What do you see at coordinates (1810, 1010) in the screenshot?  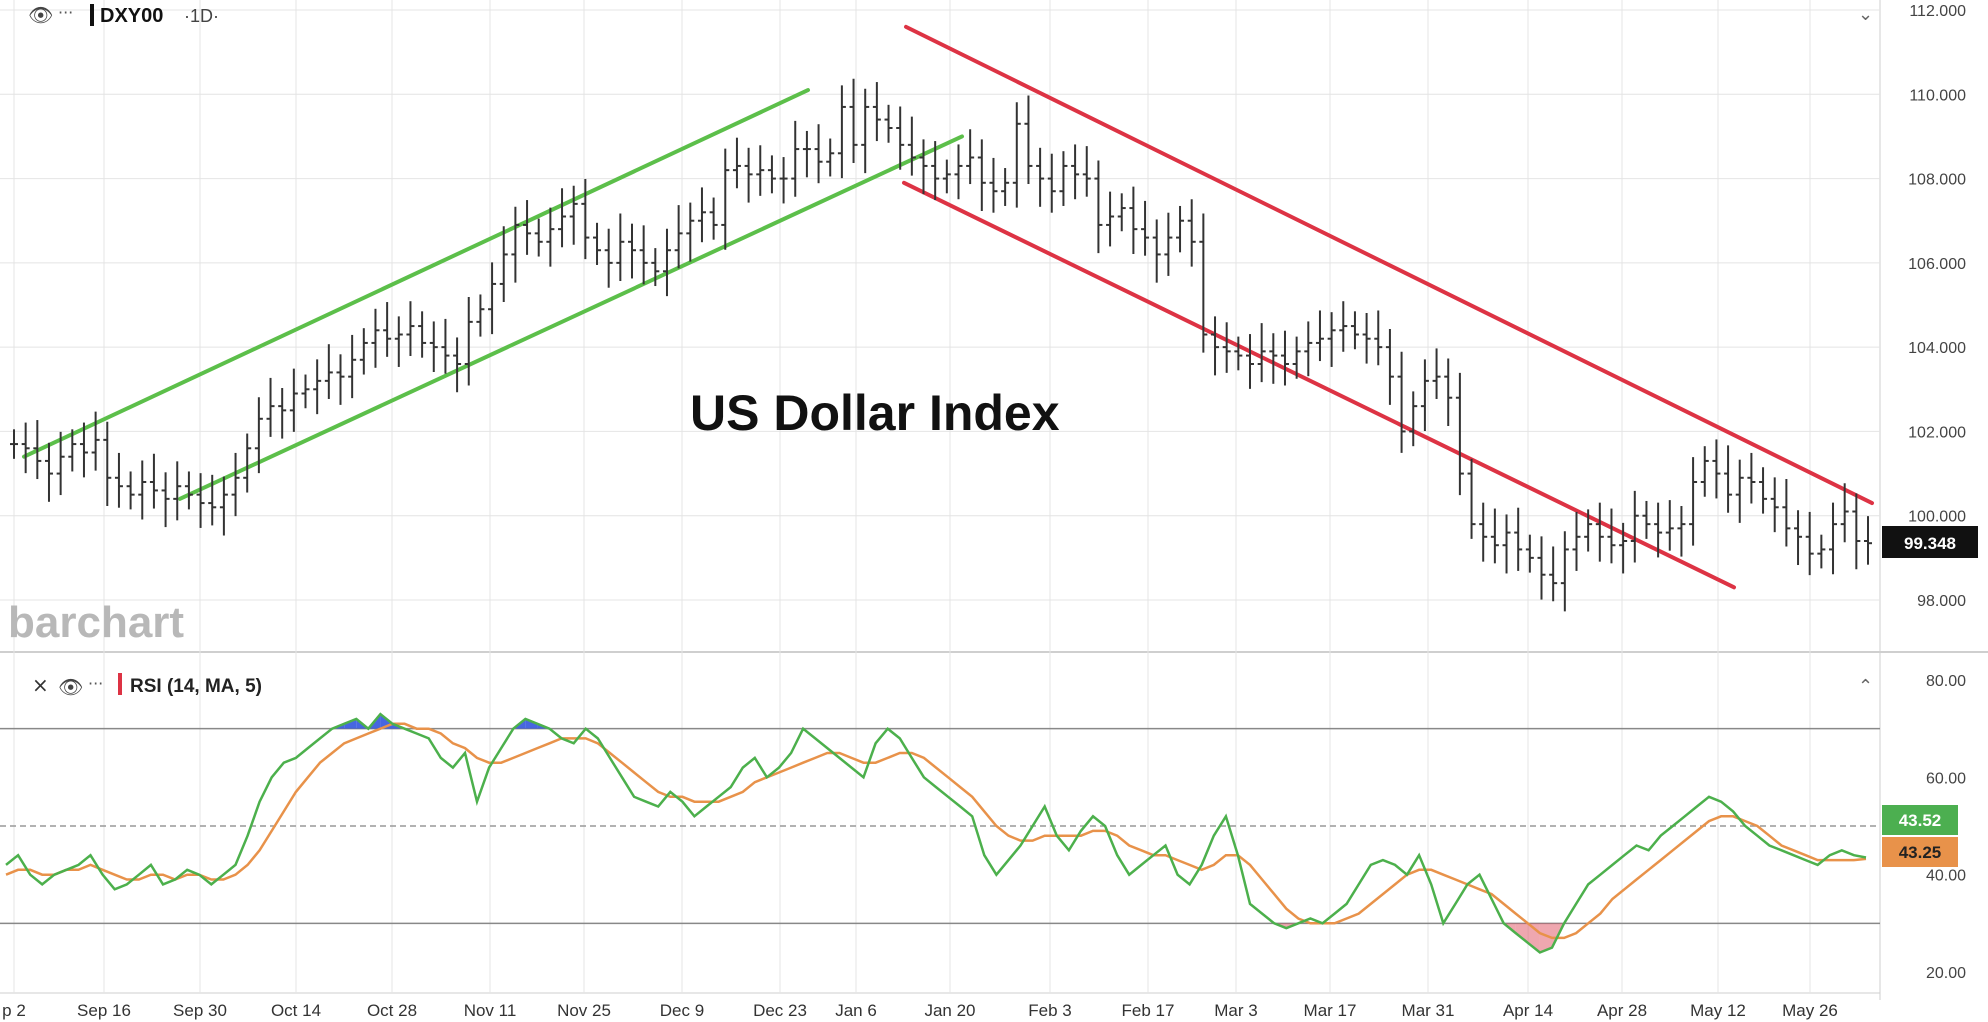 I see `time-tick-label: May 26` at bounding box center [1810, 1010].